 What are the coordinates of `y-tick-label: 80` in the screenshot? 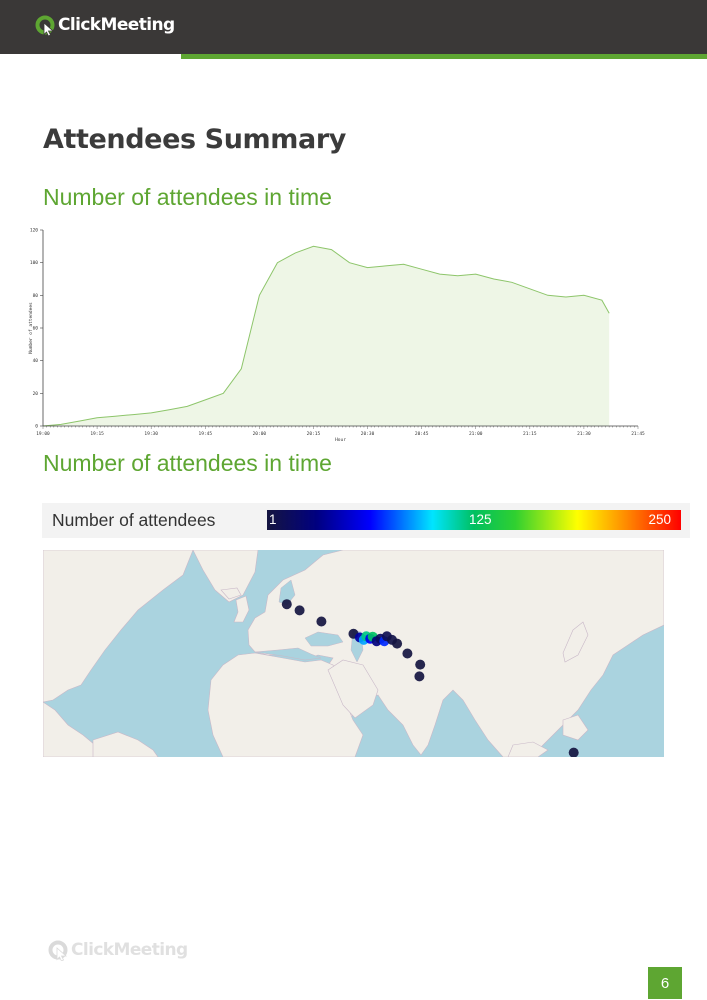 It's located at (36, 296).